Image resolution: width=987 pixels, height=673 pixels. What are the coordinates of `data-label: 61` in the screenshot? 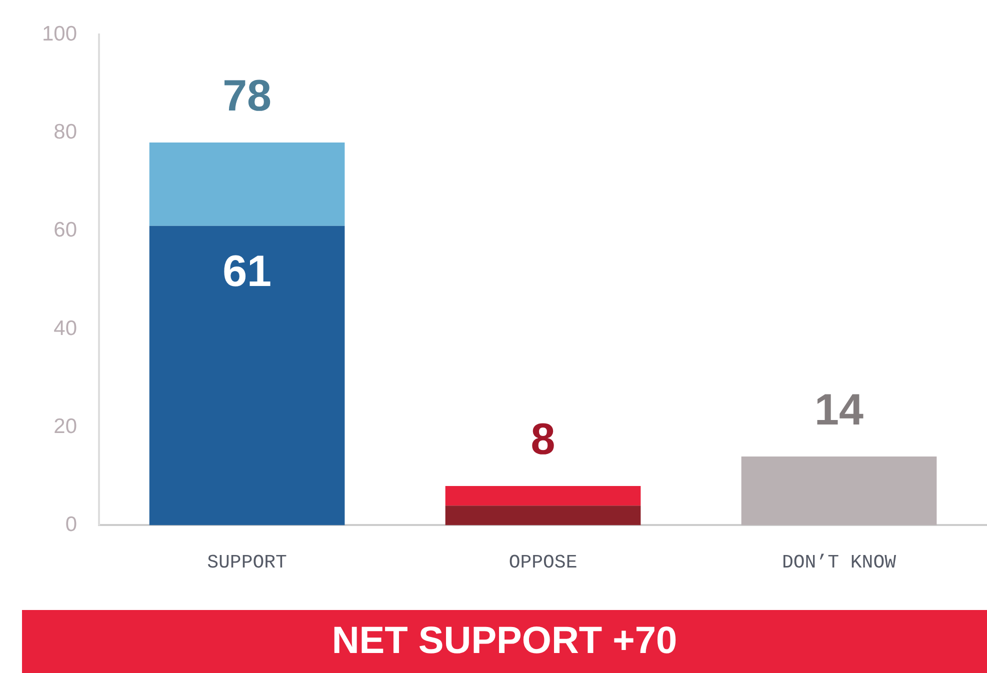 It's located at (247, 271).